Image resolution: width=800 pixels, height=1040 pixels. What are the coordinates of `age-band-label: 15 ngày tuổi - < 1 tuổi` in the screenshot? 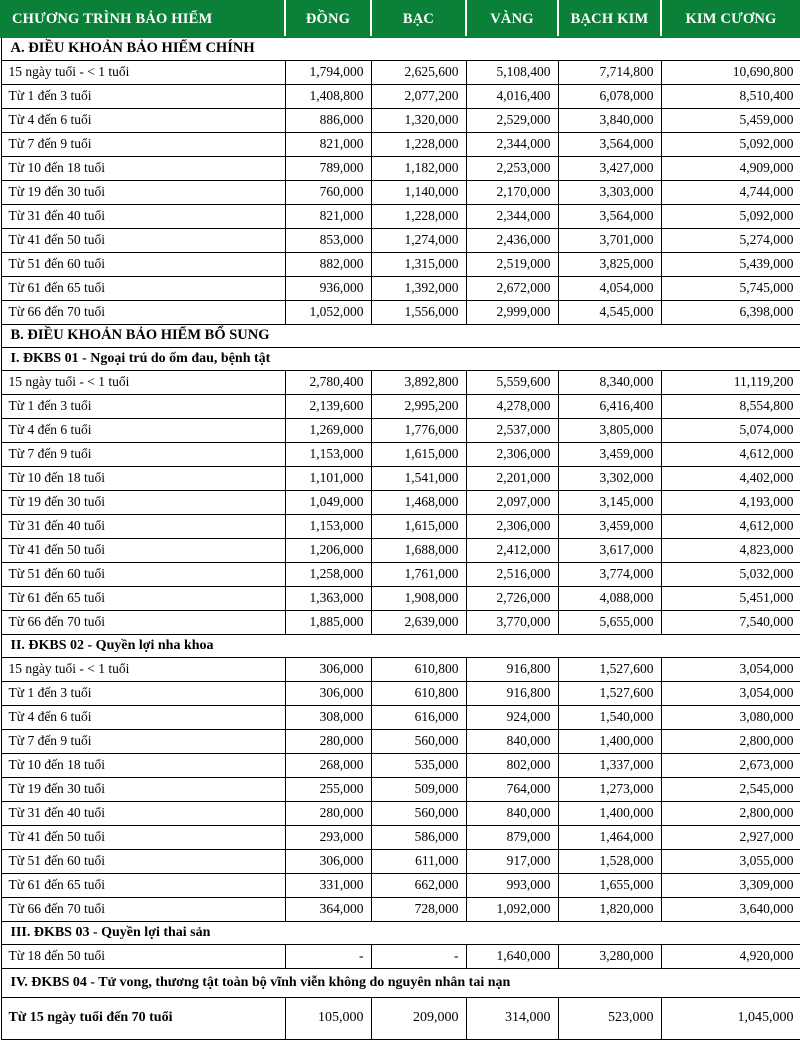 It's located at (143, 382).